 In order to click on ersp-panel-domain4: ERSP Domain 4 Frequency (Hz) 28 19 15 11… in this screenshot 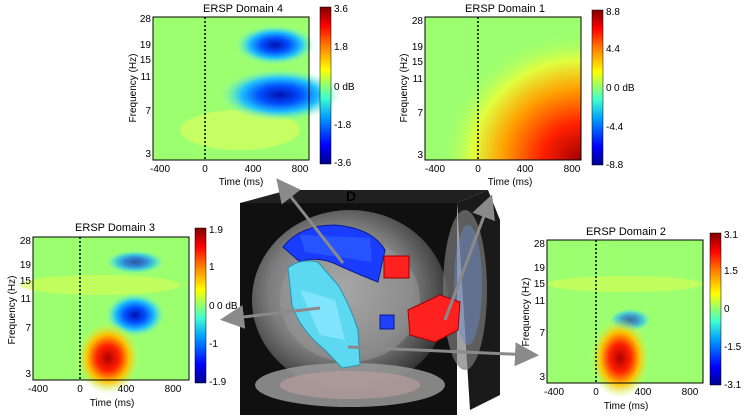, I will do `click(241, 95)`.